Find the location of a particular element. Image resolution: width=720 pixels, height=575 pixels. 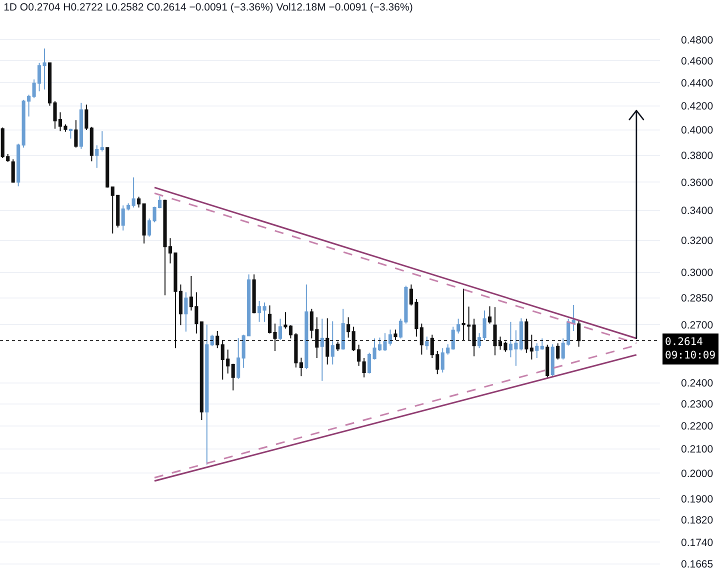

y-tick-label: 0.4200 is located at coordinates (697, 106).